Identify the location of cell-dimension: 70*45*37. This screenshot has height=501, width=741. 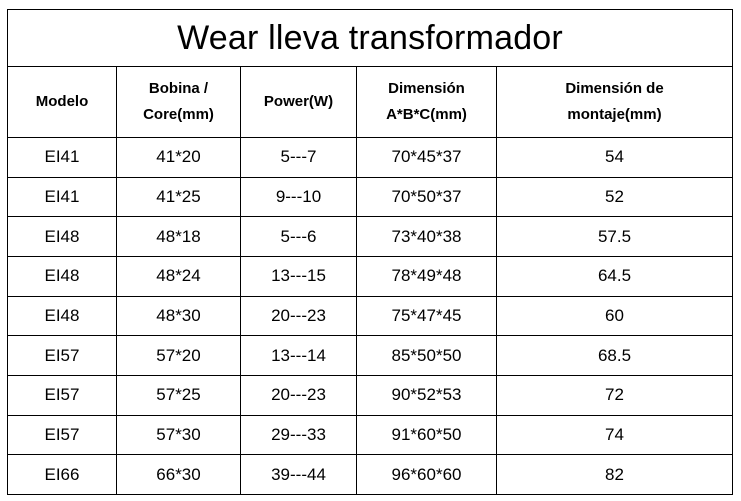
(426, 157).